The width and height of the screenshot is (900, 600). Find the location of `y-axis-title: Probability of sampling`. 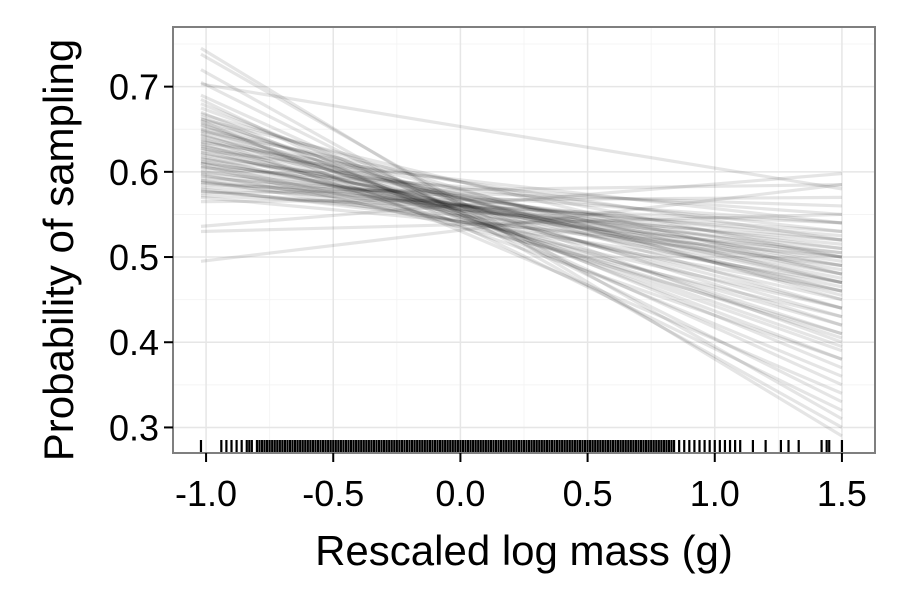

y-axis-title: Probability of sampling is located at coordinates (58, 250).